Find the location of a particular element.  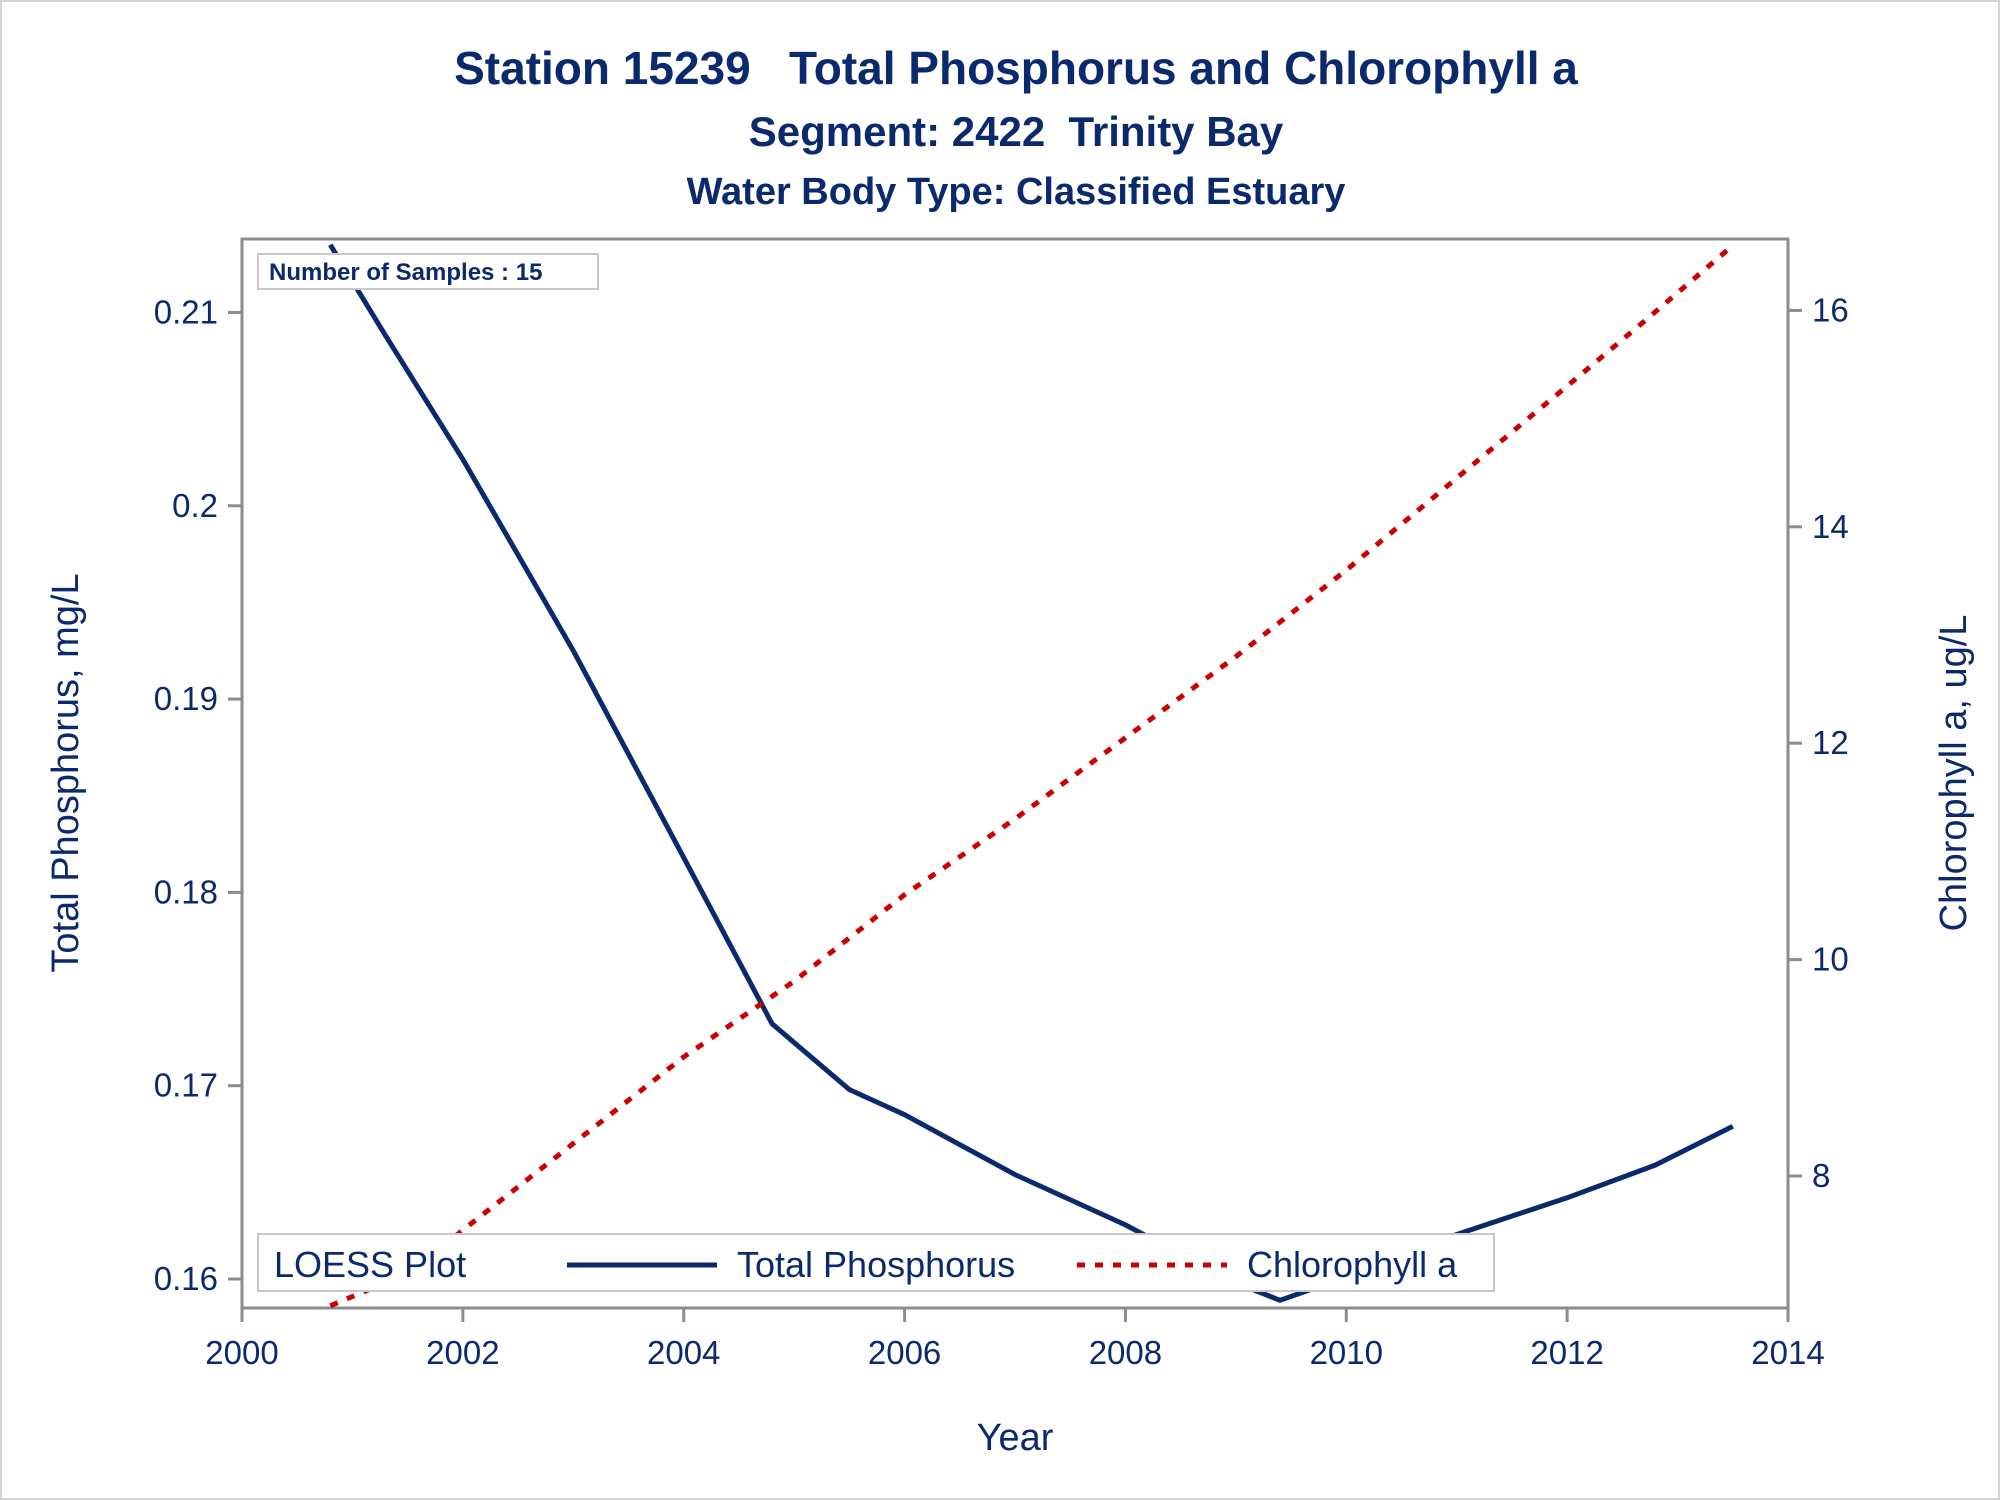

x-tick-label: 2014 is located at coordinates (1787, 1352).